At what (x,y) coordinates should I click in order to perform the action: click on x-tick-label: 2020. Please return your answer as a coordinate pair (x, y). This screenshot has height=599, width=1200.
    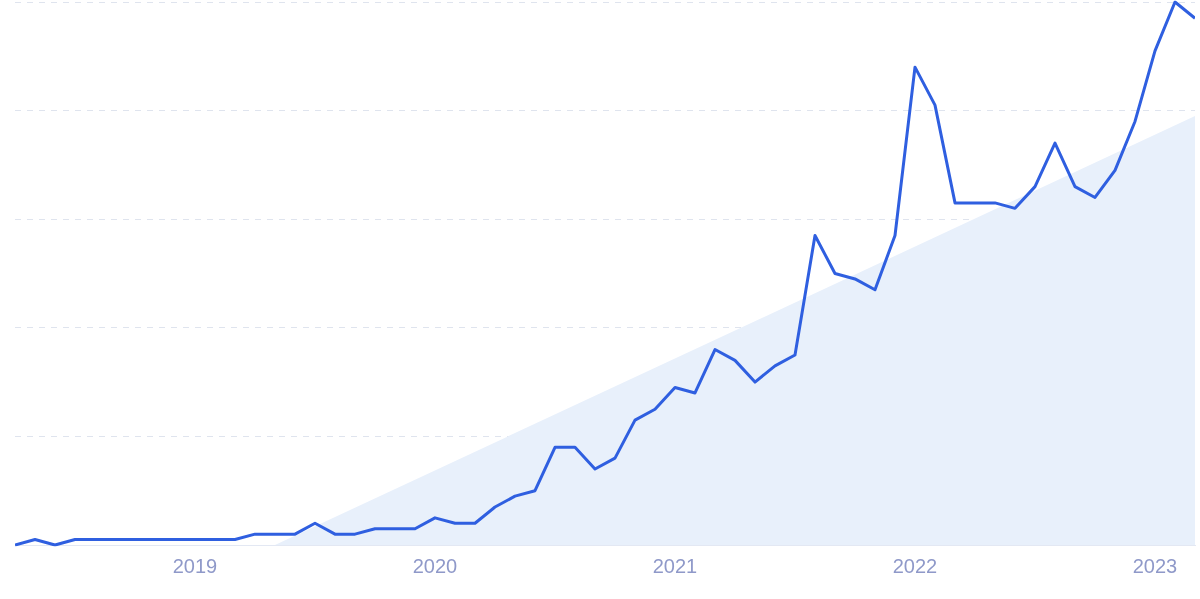
    Looking at the image, I should click on (435, 565).